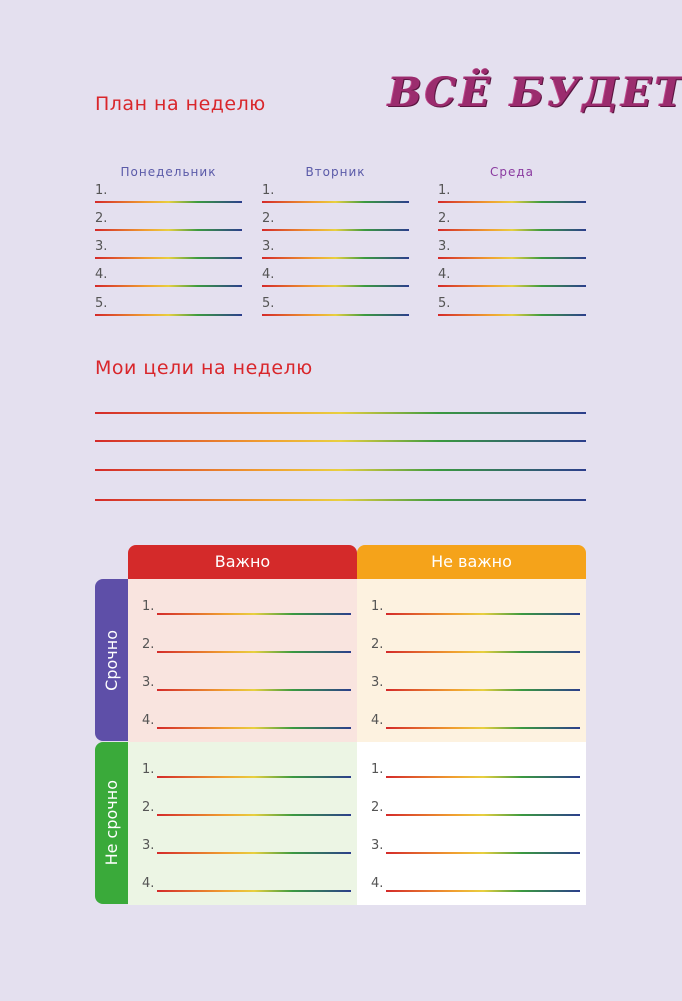 This screenshot has width=682, height=1001. What do you see at coordinates (335, 172) in the screenshot?
I see `day-header: Вторник` at bounding box center [335, 172].